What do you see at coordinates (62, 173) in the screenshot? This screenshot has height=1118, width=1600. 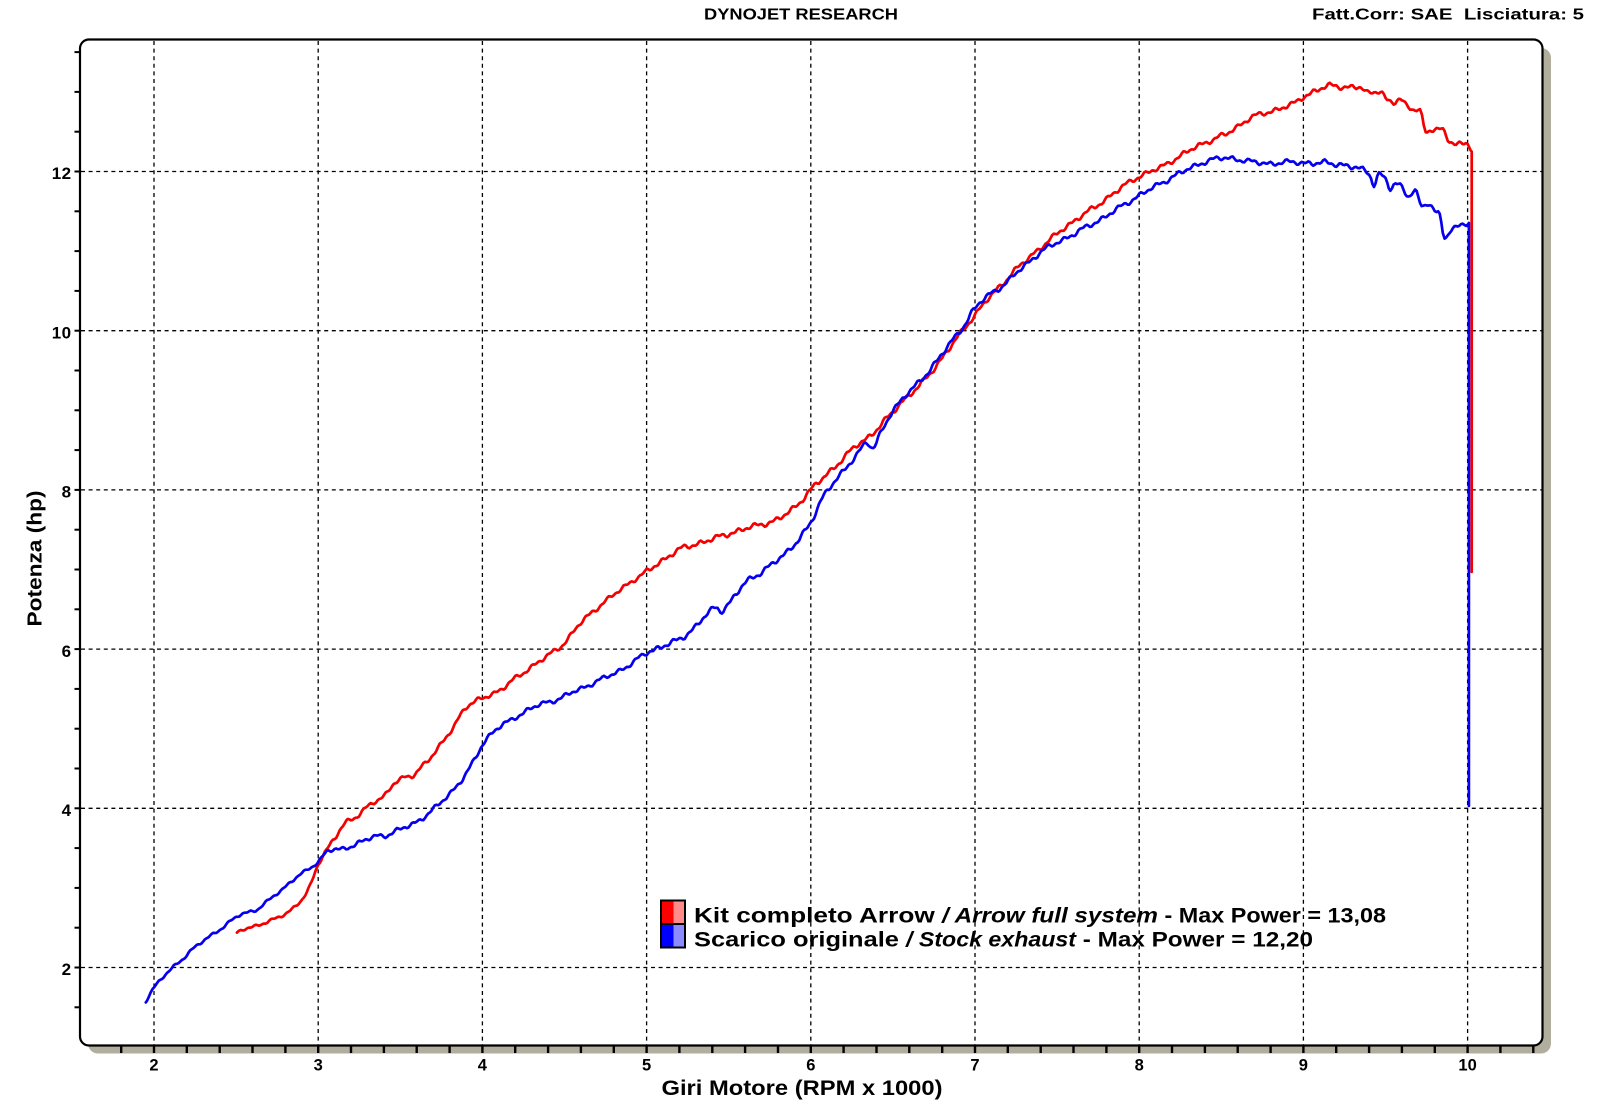 I see `svg-text: 12` at bounding box center [62, 173].